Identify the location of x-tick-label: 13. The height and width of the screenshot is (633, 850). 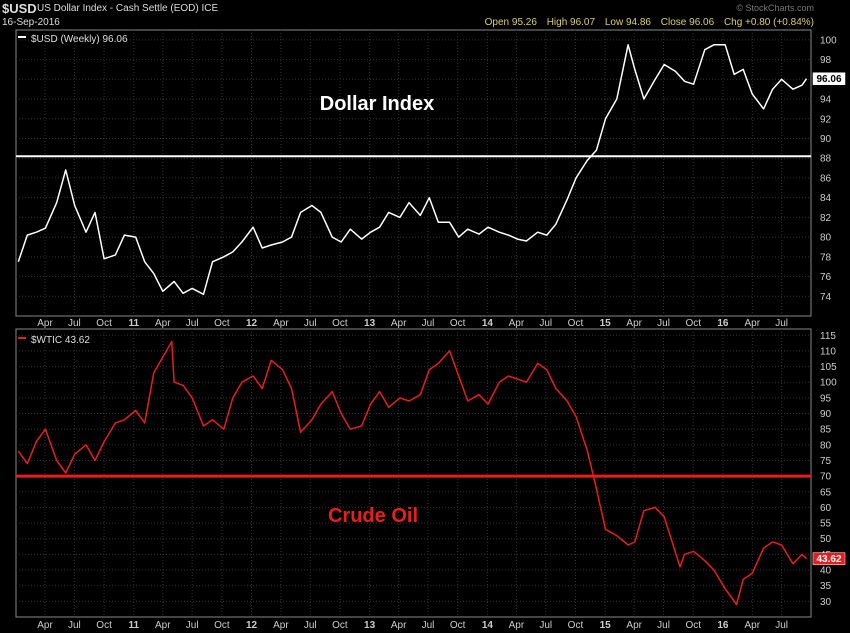
(370, 625).